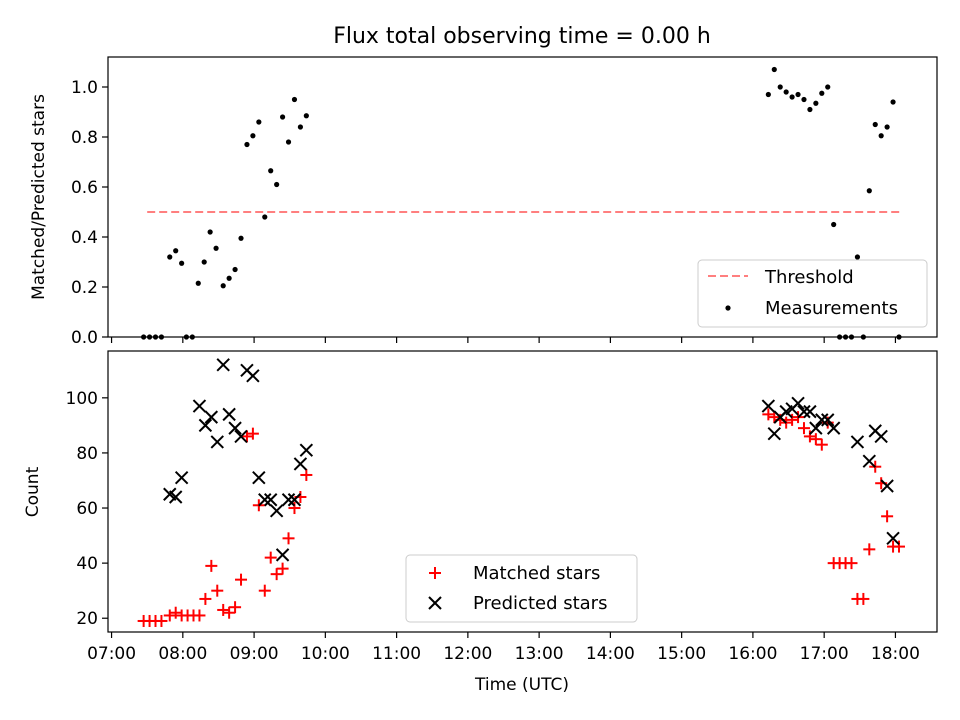 The width and height of the screenshot is (960, 720). I want to click on legend-measurements-label: Measurements, so click(831, 308).